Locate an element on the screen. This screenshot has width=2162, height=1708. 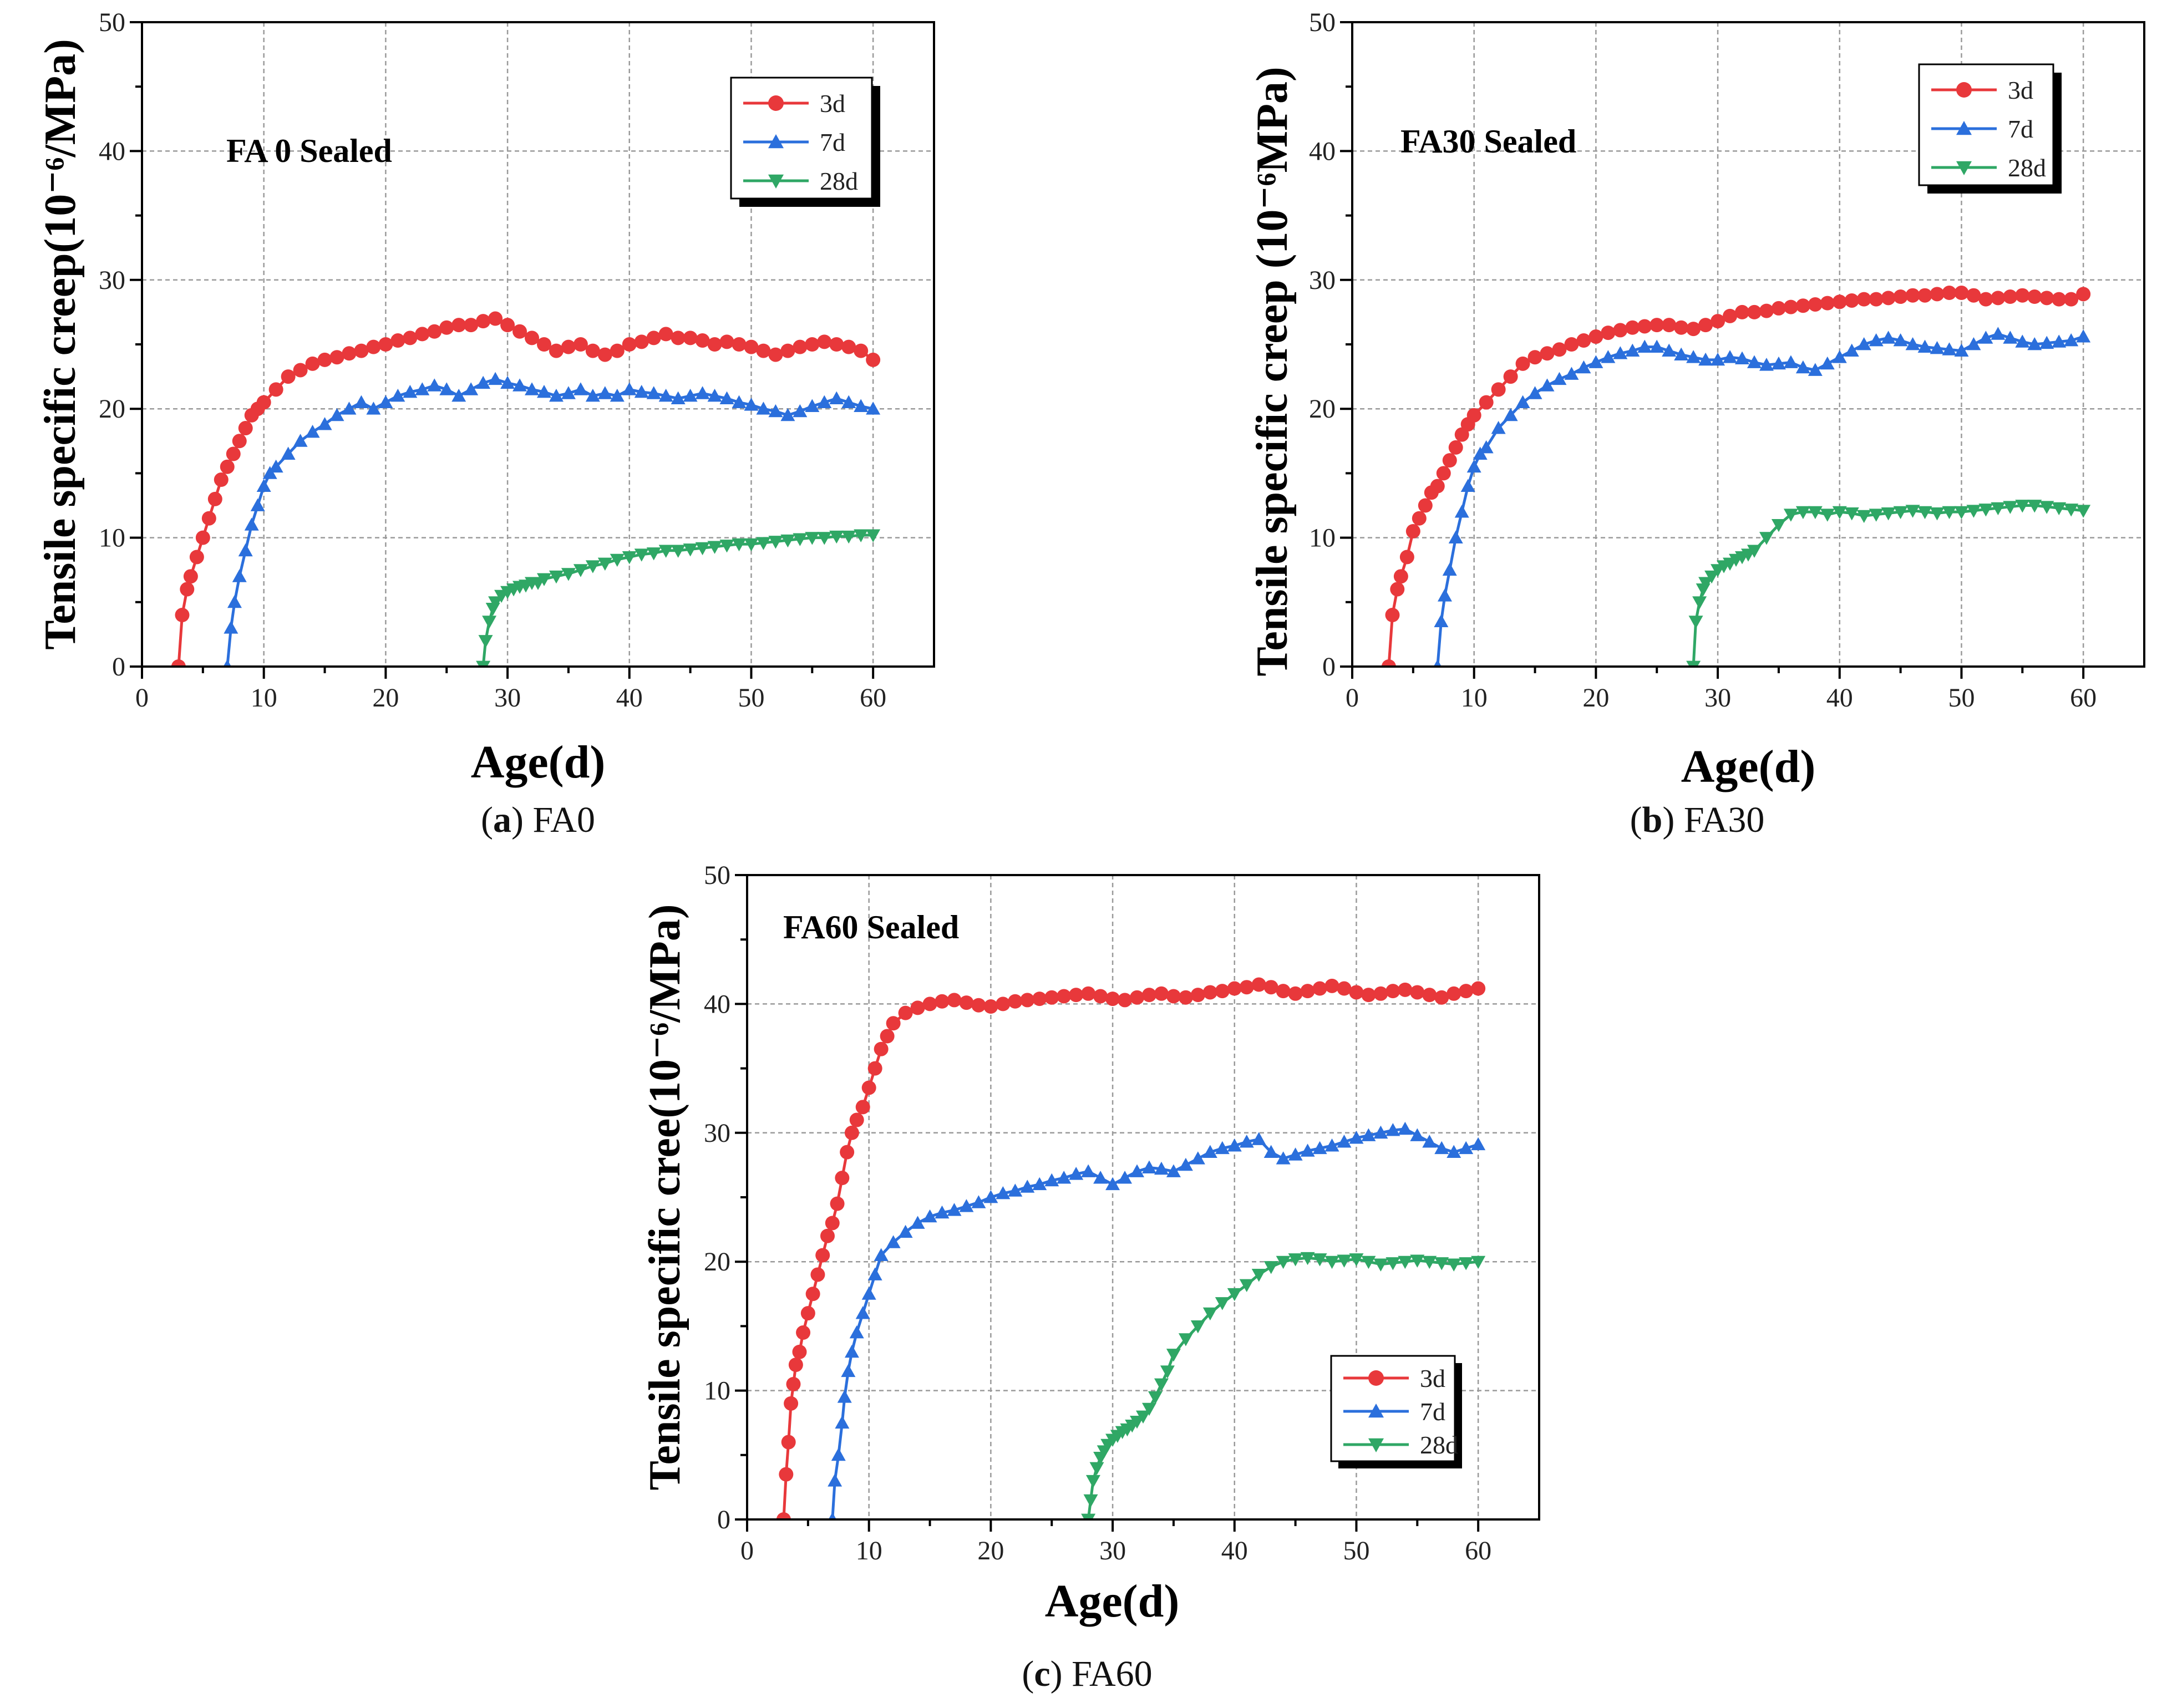
caption-letter: c is located at coordinates (1042, 1674).